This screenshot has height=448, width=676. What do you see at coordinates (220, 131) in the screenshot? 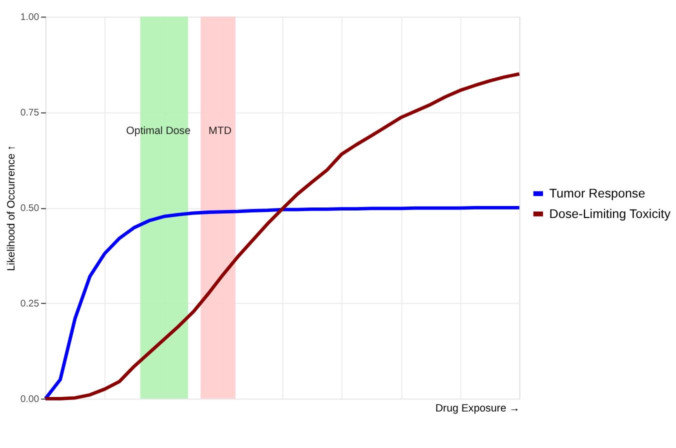
I see `annotation: MTD` at bounding box center [220, 131].